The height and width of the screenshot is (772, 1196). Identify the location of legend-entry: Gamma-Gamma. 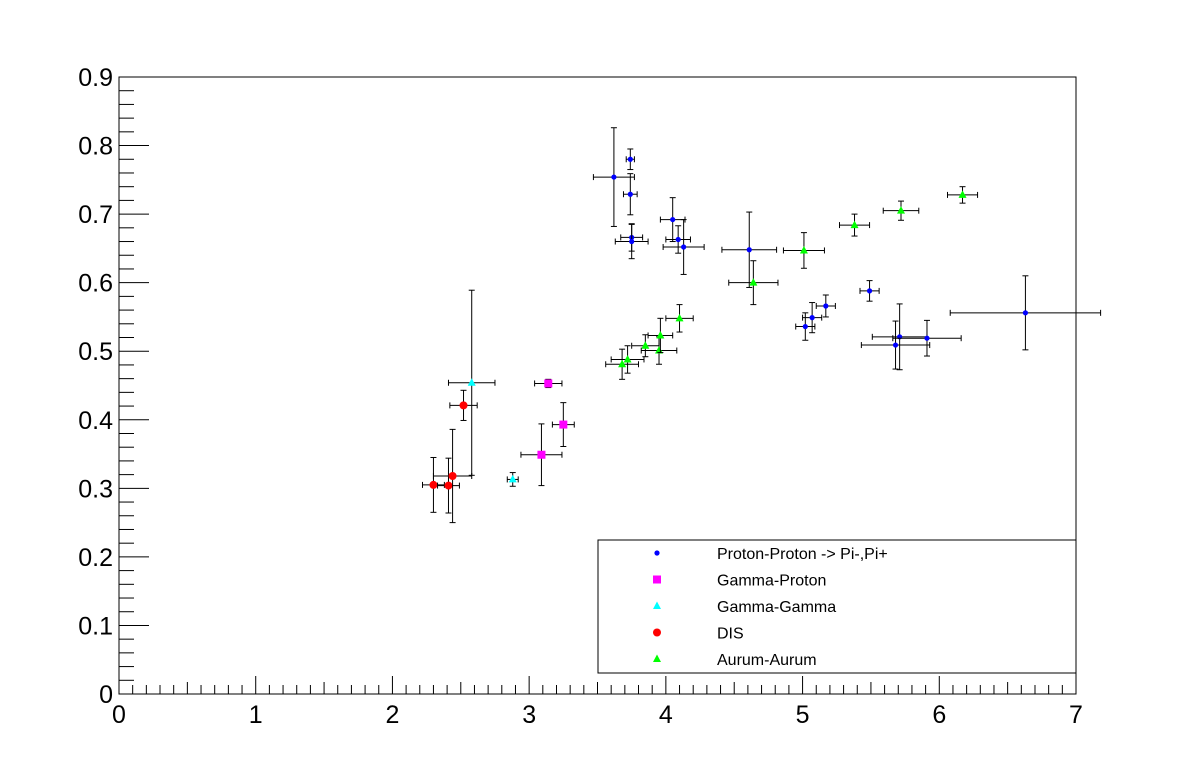
(744, 607).